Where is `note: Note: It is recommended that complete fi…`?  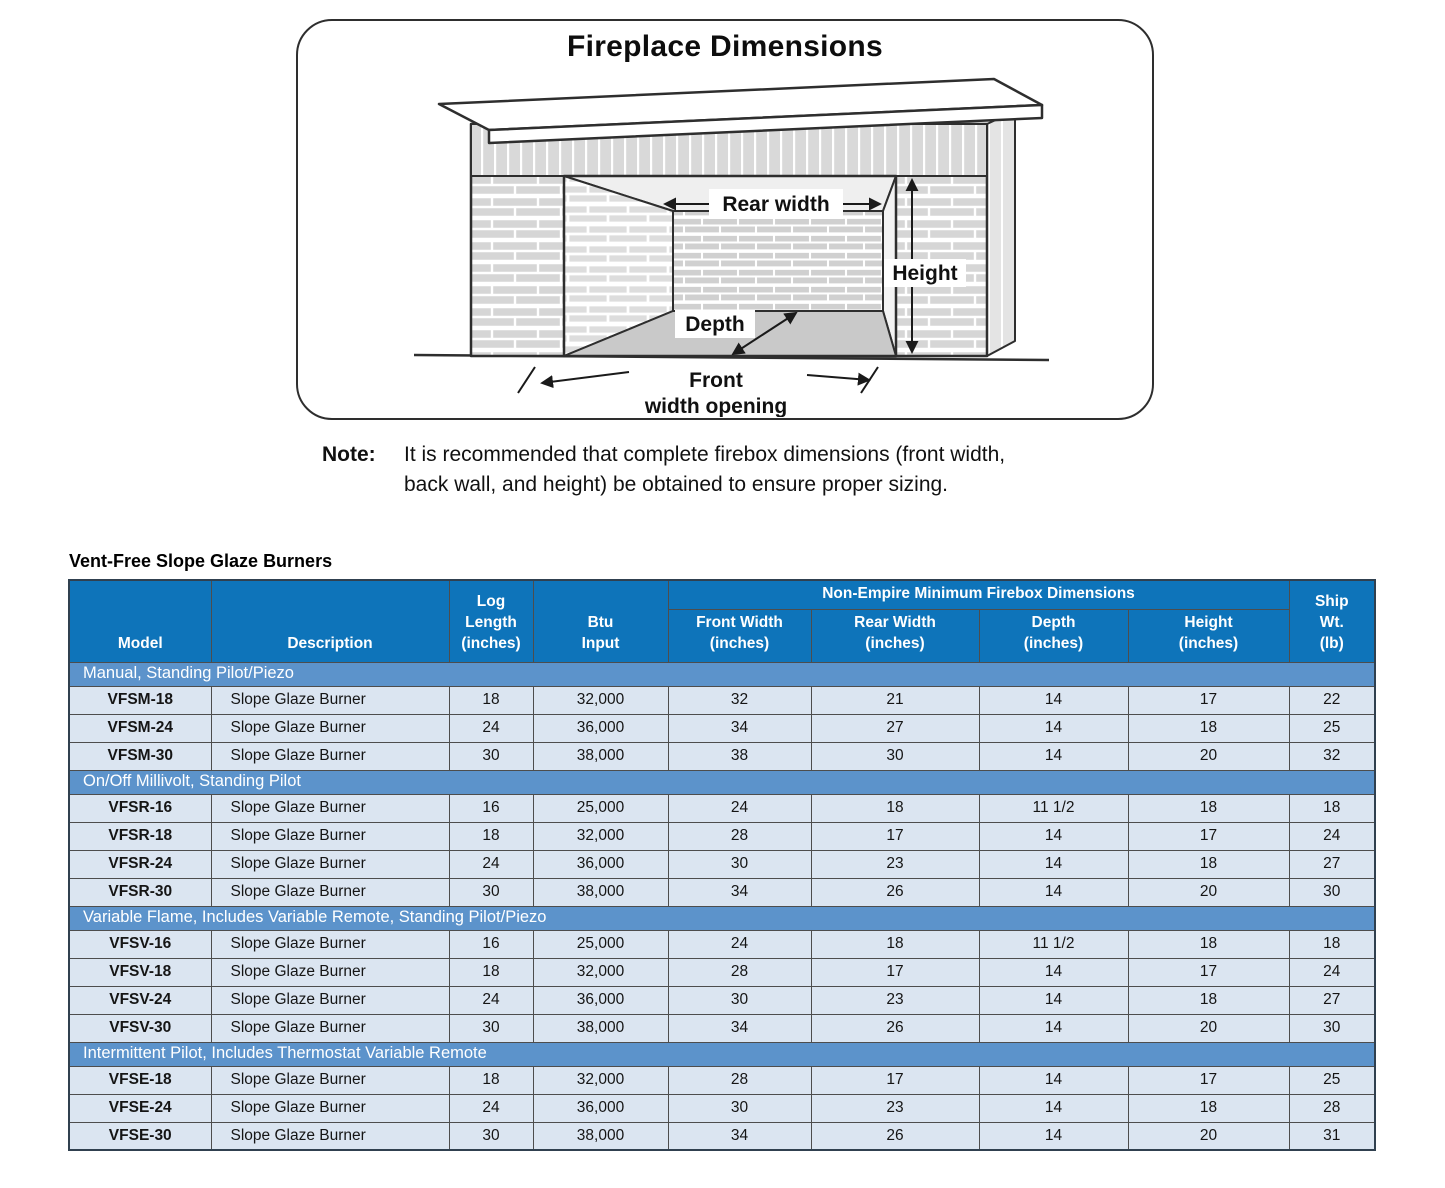
note: Note: It is recommended that complete fi… is located at coordinates (742, 470).